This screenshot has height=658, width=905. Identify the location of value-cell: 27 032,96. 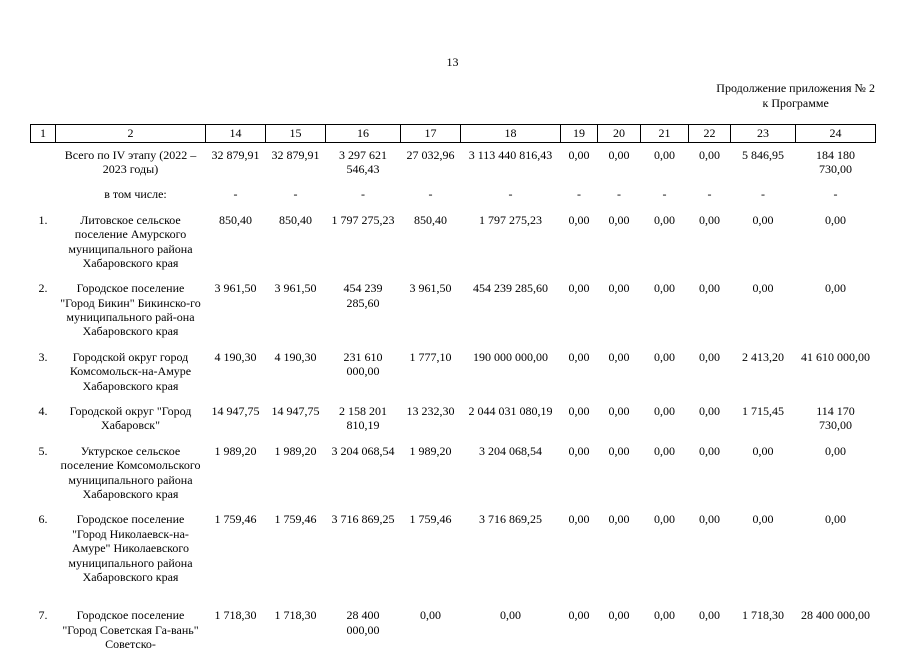
(430, 154).